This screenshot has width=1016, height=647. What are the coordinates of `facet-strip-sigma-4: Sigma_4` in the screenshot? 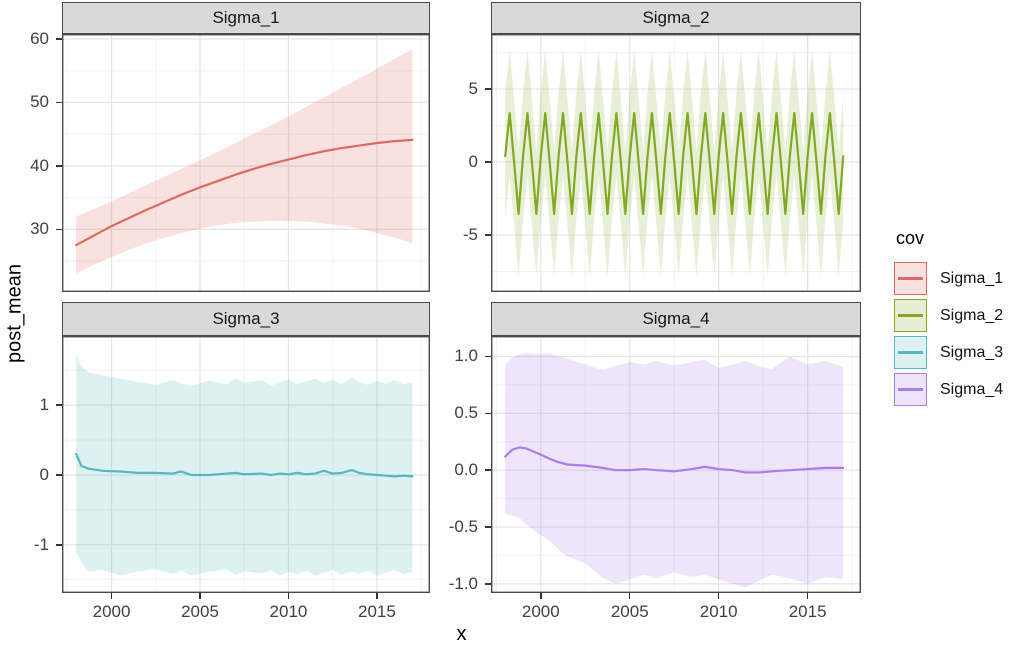 It's located at (676, 319).